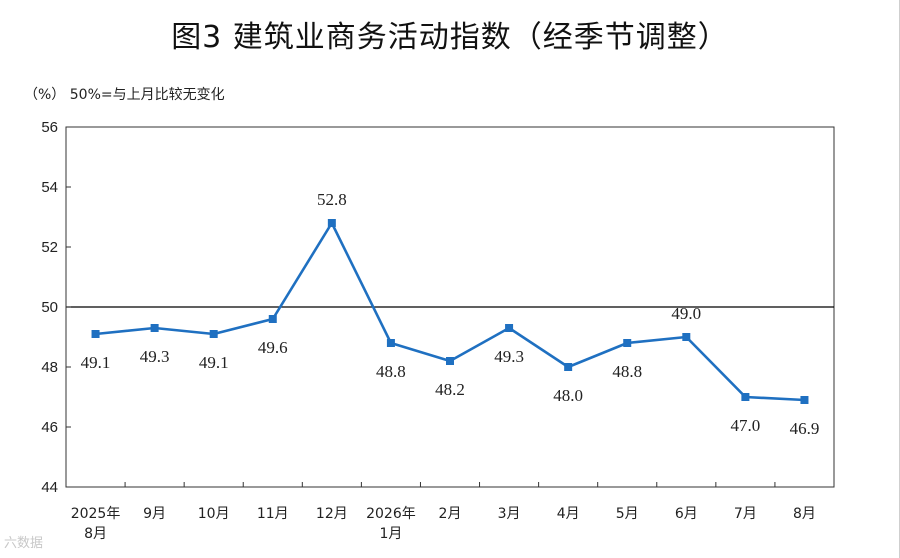 The image size is (900, 558). What do you see at coordinates (49, 247) in the screenshot?
I see `y-tick-label: 52` at bounding box center [49, 247].